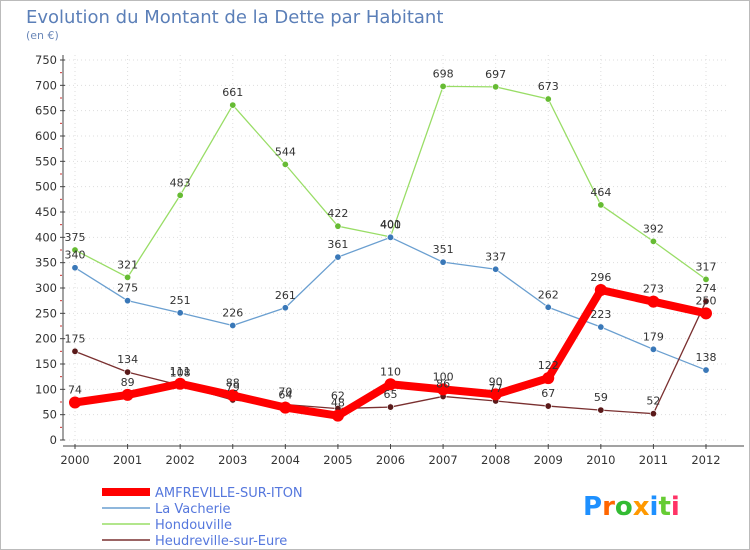 The image size is (750, 550). I want to click on data-label: 86, so click(443, 383).